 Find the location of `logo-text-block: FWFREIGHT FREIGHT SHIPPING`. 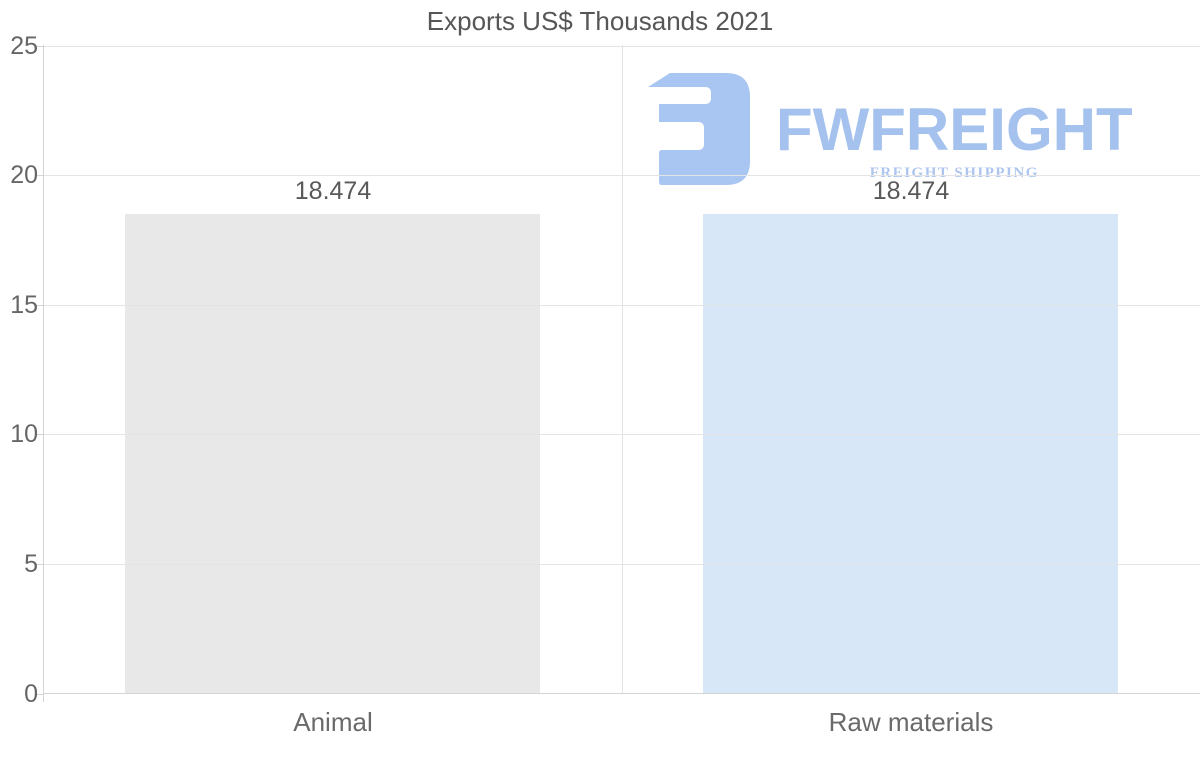

logo-text-block: FWFREIGHT FREIGHT SHIPPING is located at coordinates (954, 141).